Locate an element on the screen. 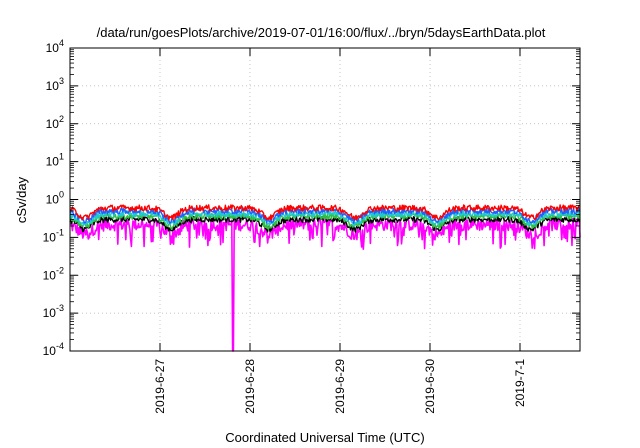 This screenshot has height=448, width=640. x-tick-label: 2019-6-29 is located at coordinates (340, 386).